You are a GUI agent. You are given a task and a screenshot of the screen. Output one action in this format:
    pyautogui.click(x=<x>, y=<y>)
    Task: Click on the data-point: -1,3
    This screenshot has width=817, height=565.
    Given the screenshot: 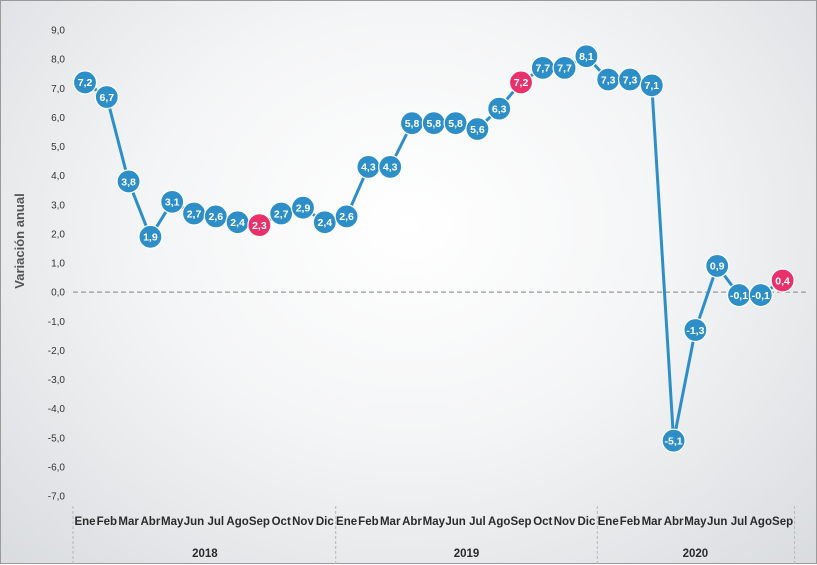 What is the action you would take?
    pyautogui.click(x=695, y=330)
    